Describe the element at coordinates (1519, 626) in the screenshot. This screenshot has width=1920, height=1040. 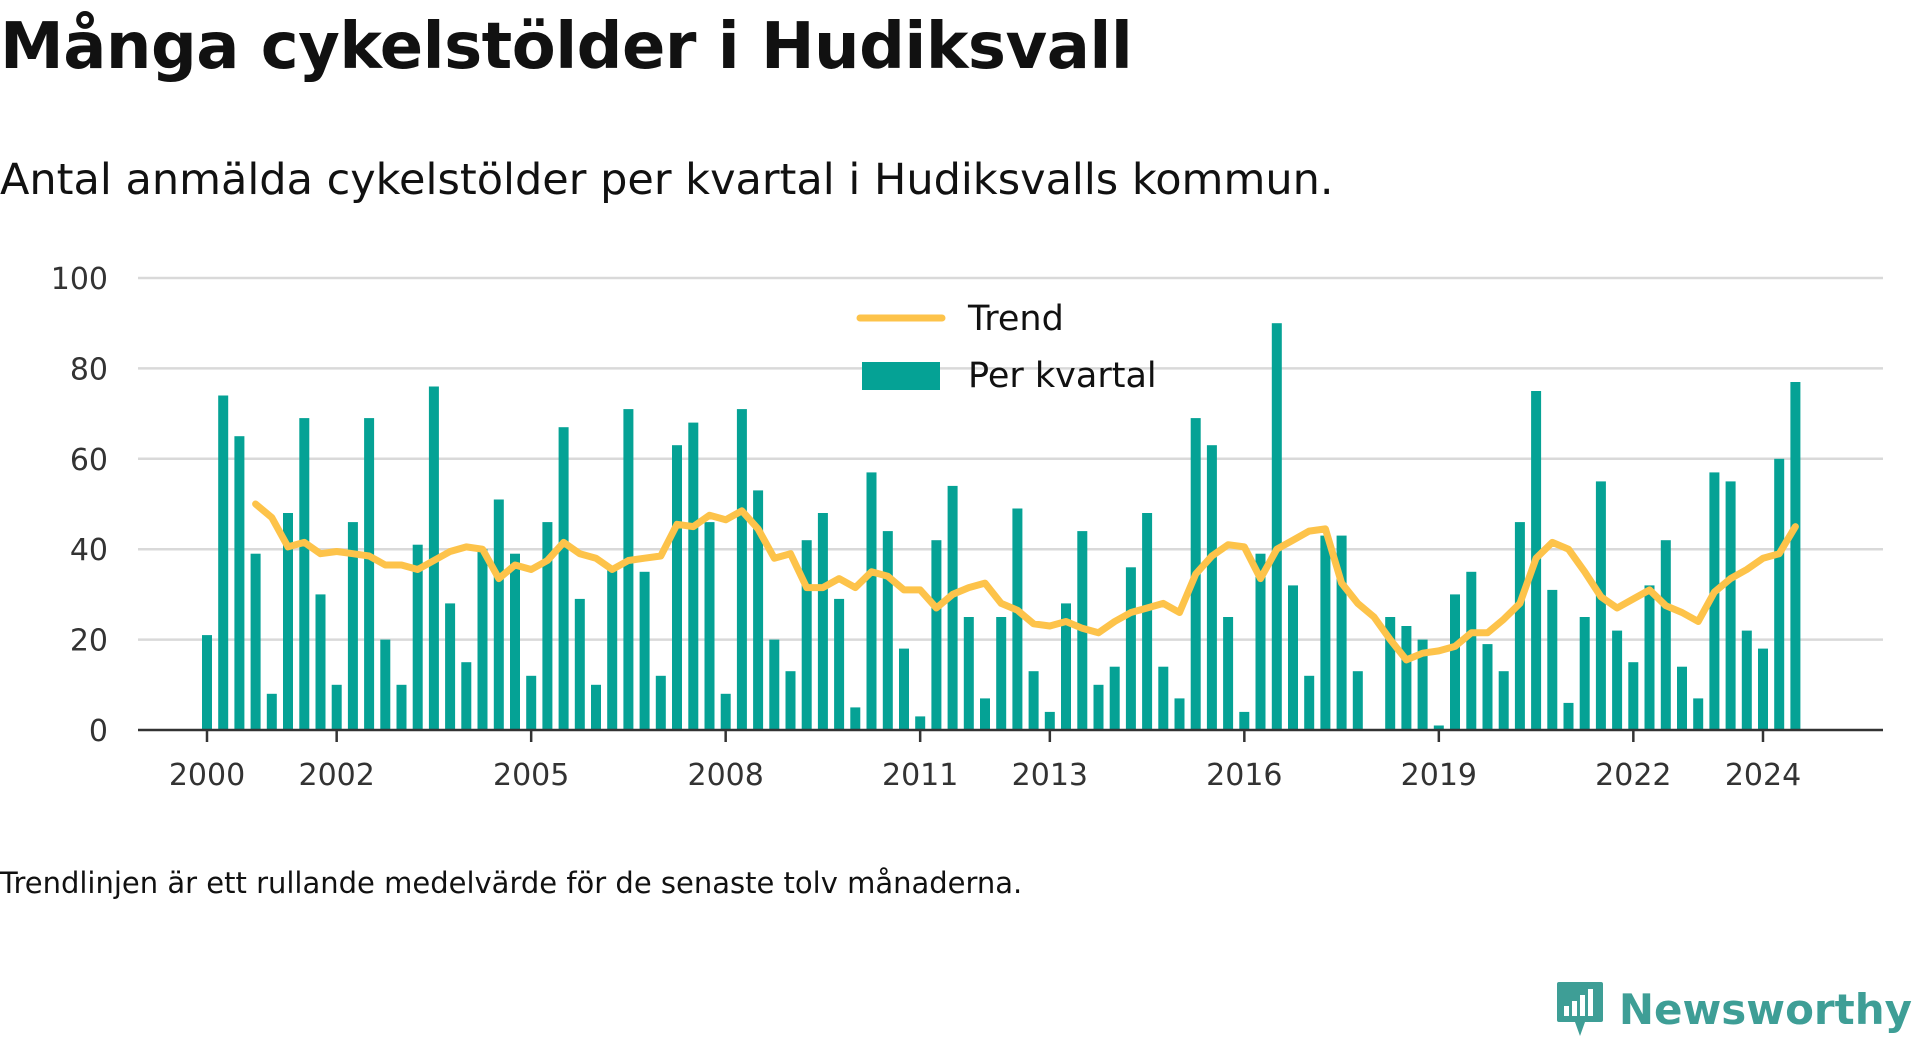
I see `bar-2020-Q2` at that location.